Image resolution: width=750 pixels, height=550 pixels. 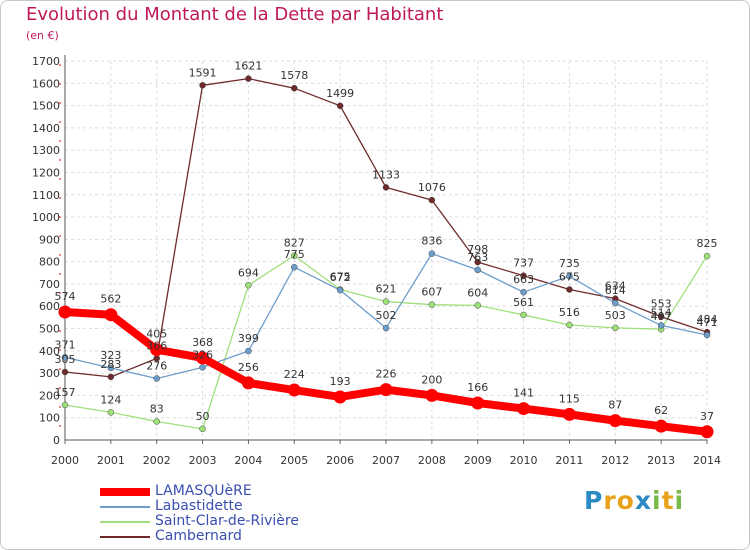 What do you see at coordinates (248, 338) in the screenshot?
I see `data-label-1: 399` at bounding box center [248, 338].